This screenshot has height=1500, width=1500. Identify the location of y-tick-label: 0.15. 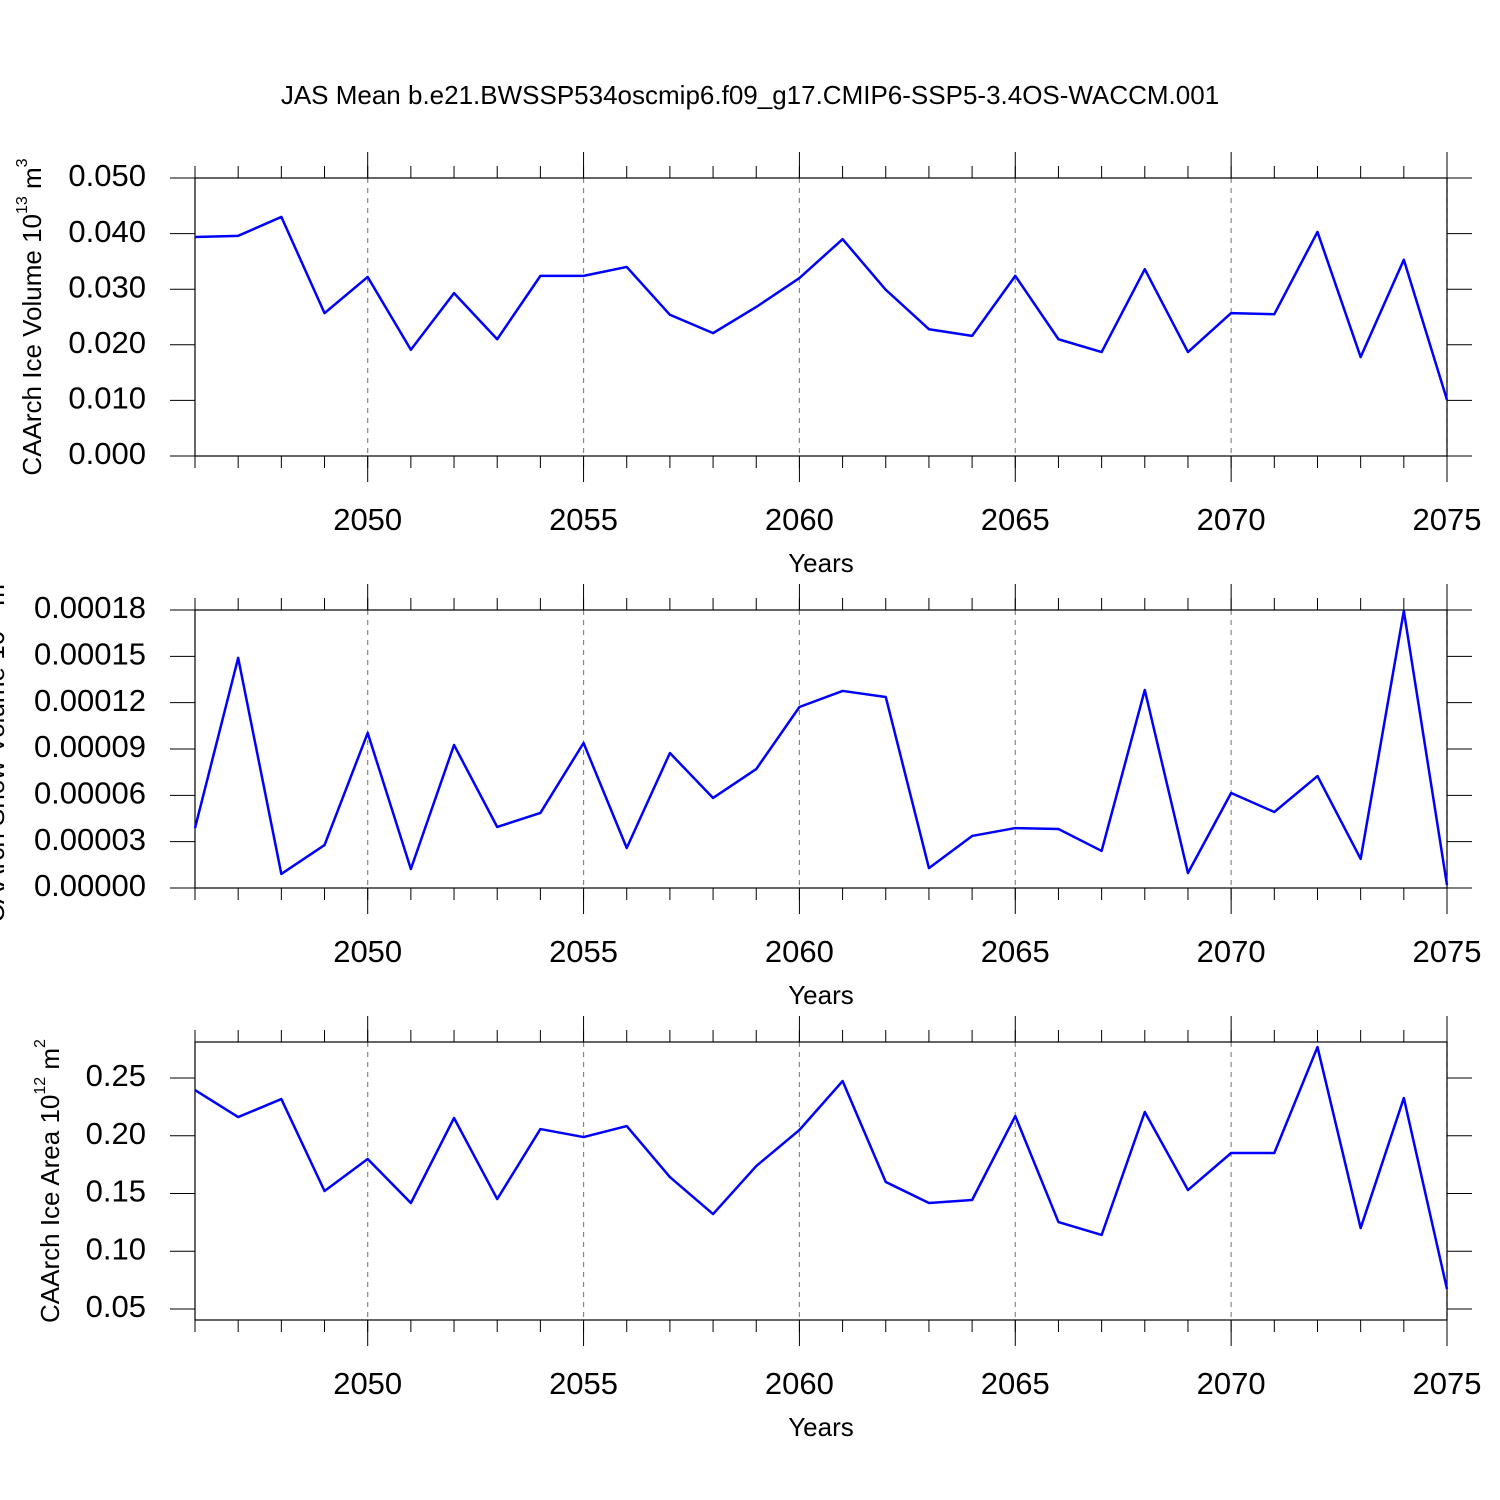
(116, 1191).